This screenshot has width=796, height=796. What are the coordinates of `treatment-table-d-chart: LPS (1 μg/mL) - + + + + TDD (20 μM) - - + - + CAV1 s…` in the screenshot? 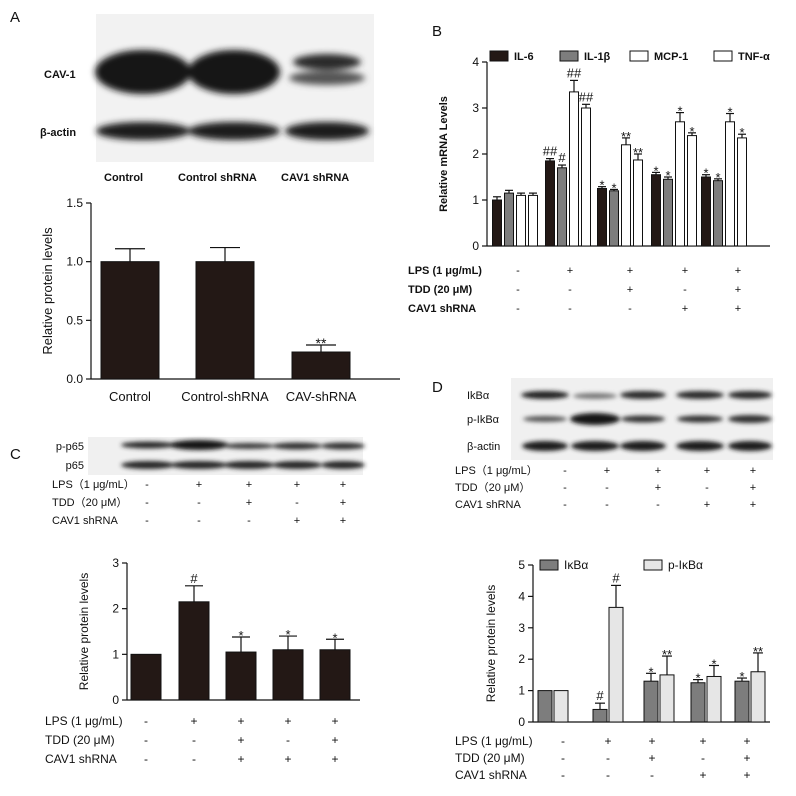 It's located at (603, 758).